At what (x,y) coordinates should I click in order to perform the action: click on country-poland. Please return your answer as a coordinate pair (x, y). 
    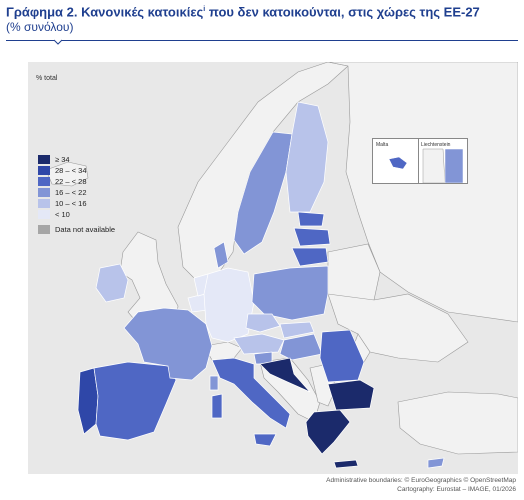
    Looking at the image, I should click on (290, 293).